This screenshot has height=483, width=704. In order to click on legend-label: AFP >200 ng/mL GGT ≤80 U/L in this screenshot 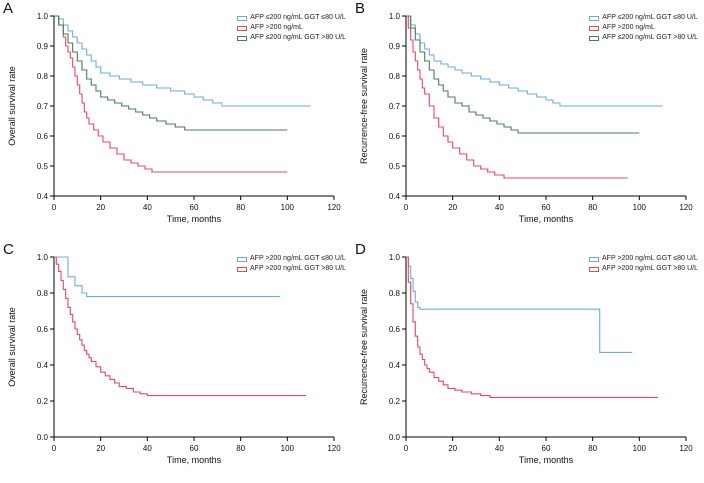, I will do `click(650, 258)`.